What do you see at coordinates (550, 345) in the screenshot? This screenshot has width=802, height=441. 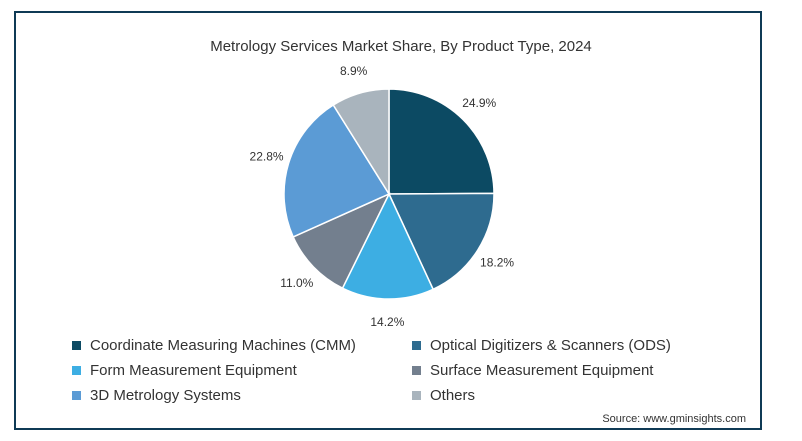 I see `legend-label: Optical Digitizers & Scanners (ODS)` at bounding box center [550, 345].